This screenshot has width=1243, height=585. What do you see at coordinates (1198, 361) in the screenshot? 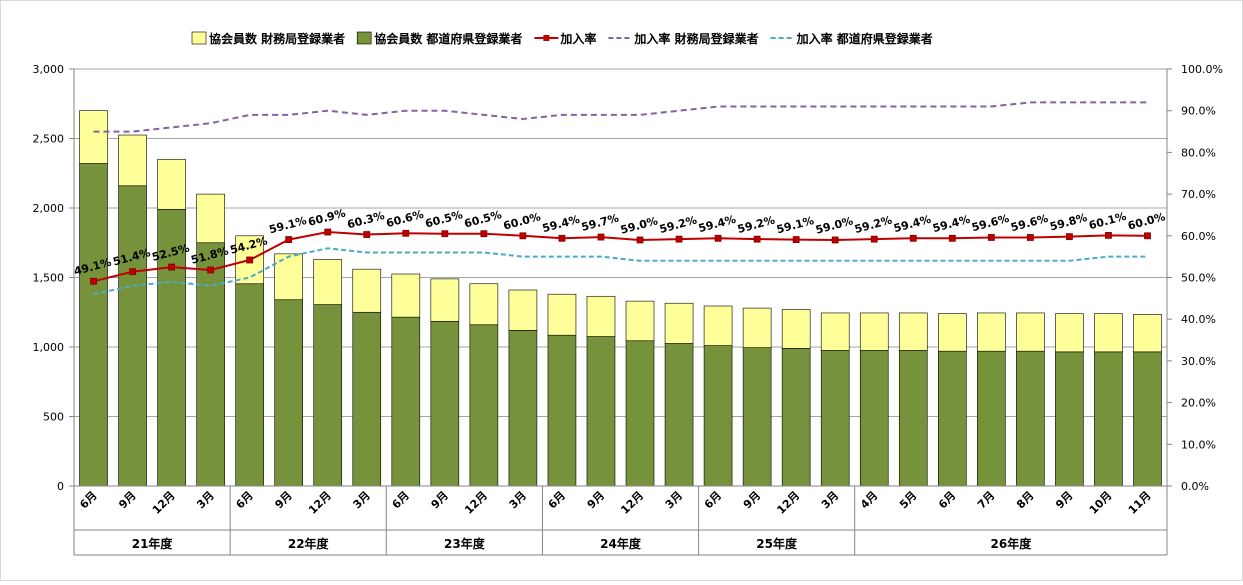
I see `y-right-tick-label: 30.0%` at bounding box center [1198, 361].